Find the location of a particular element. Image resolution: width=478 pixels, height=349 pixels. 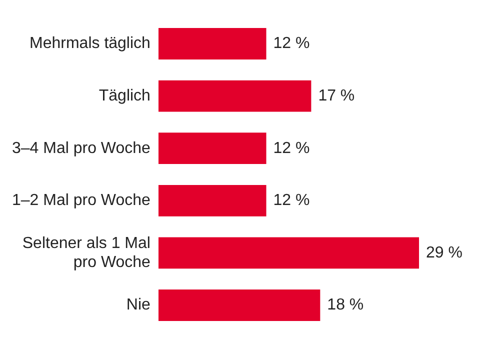

y-tick-label: Mehrmals täglich is located at coordinates (90, 43).